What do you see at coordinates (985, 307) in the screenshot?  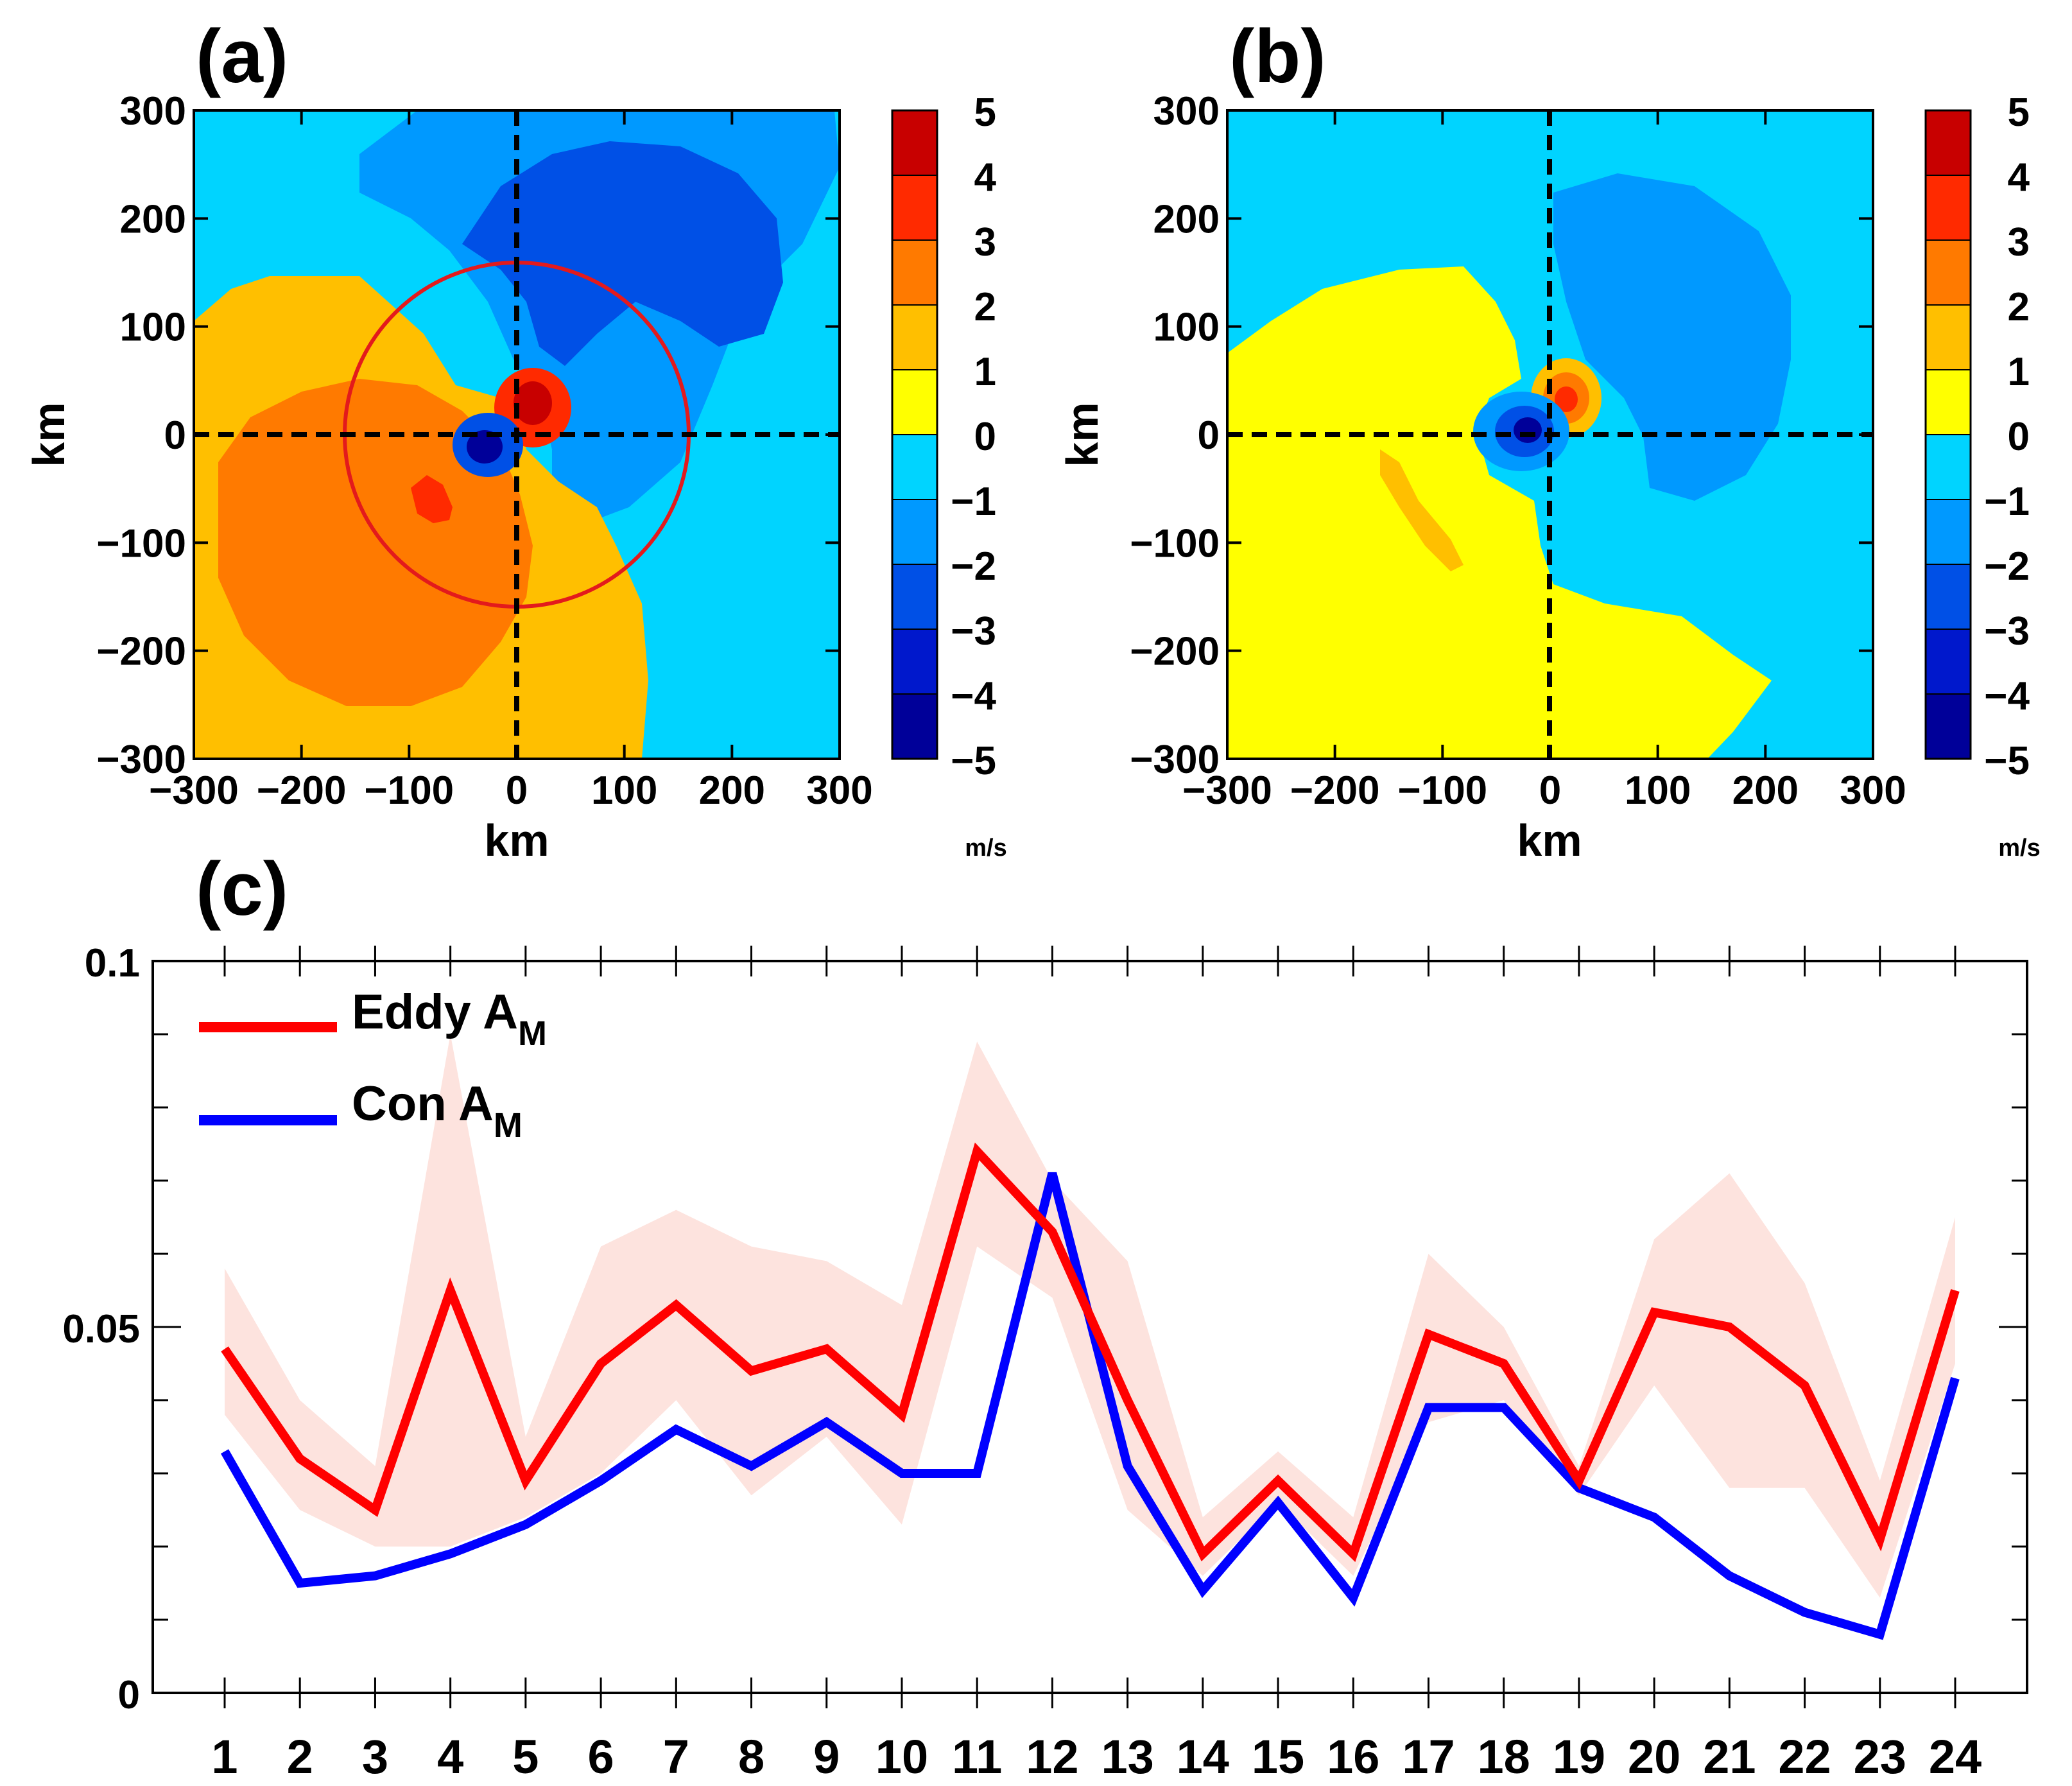 I see `panel-a-colorbar-tick-label: 2` at bounding box center [985, 307].